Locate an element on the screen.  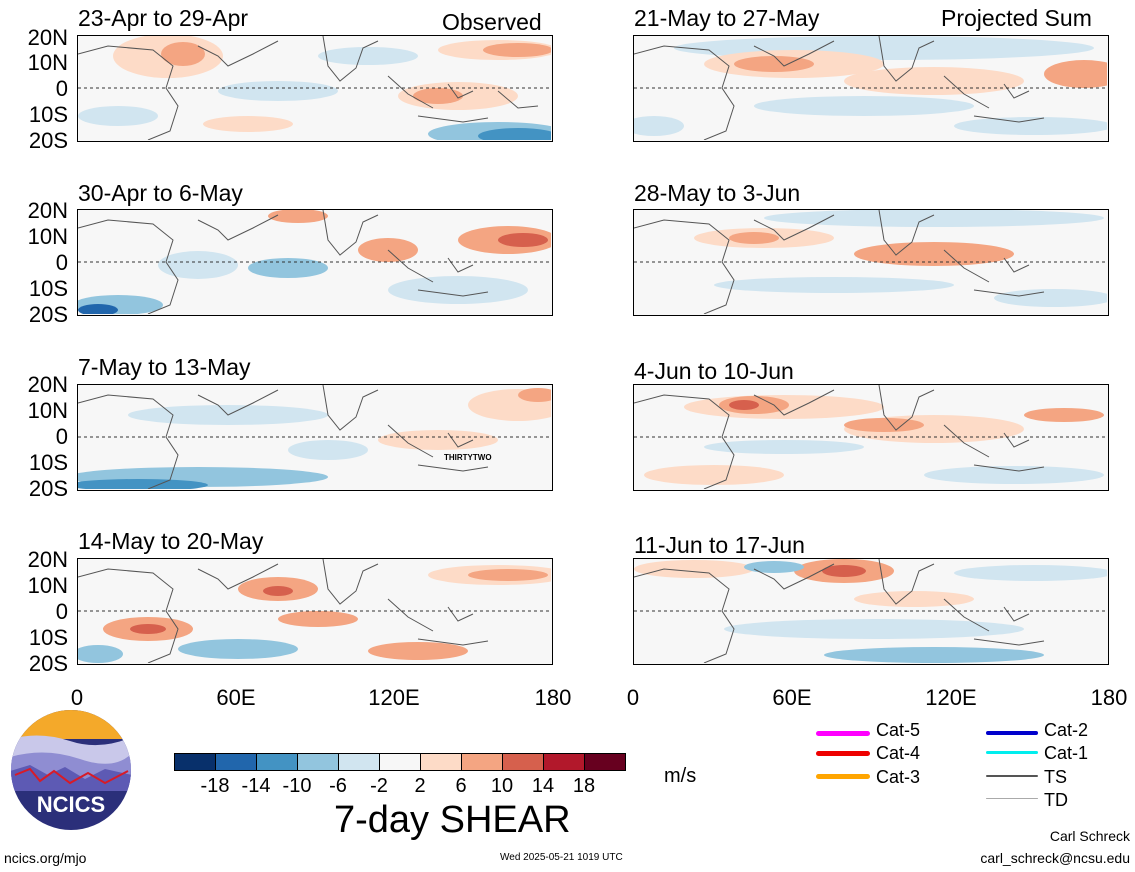
colorbar-tick: -10 is located at coordinates (297, 786).